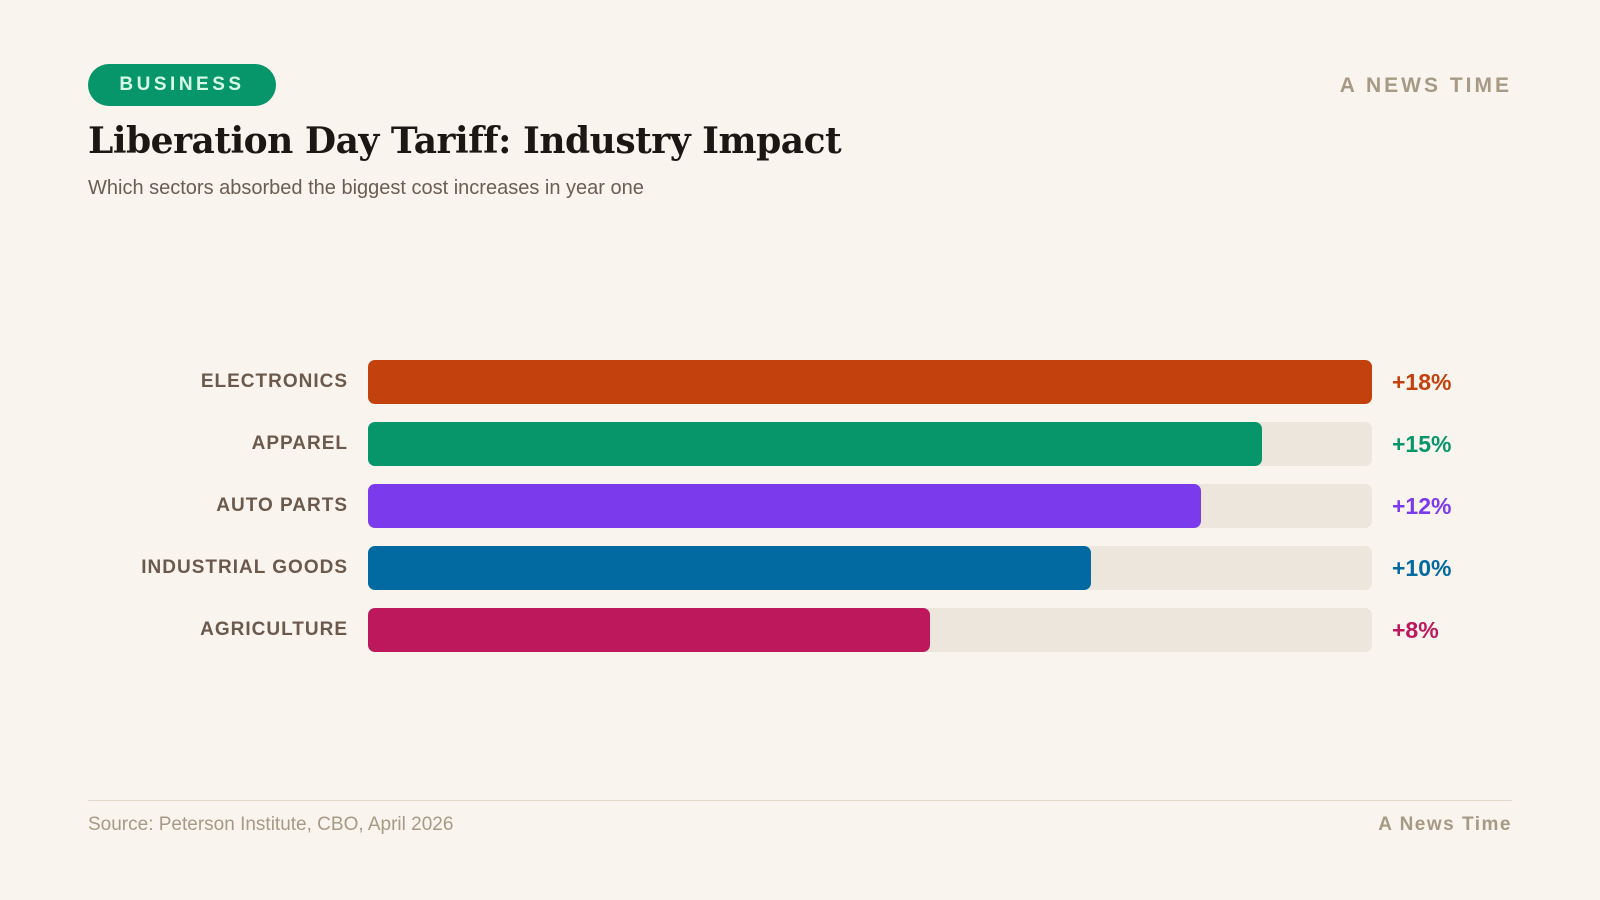  What do you see at coordinates (1422, 568) in the screenshot?
I see `value-label: +10%` at bounding box center [1422, 568].